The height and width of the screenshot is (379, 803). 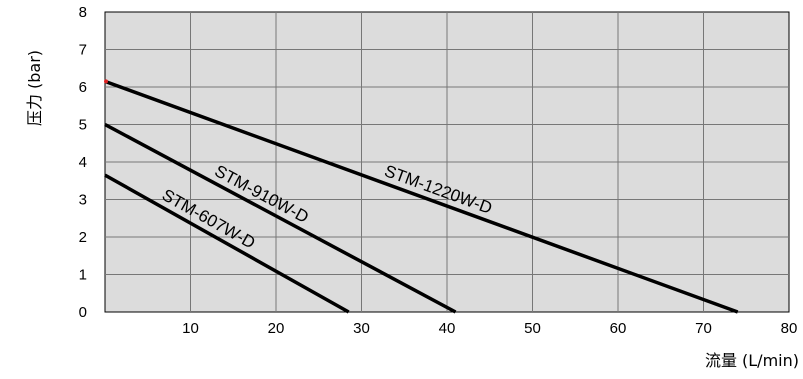 What do you see at coordinates (83, 162) in the screenshot?
I see `y-tick-label: 4` at bounding box center [83, 162].